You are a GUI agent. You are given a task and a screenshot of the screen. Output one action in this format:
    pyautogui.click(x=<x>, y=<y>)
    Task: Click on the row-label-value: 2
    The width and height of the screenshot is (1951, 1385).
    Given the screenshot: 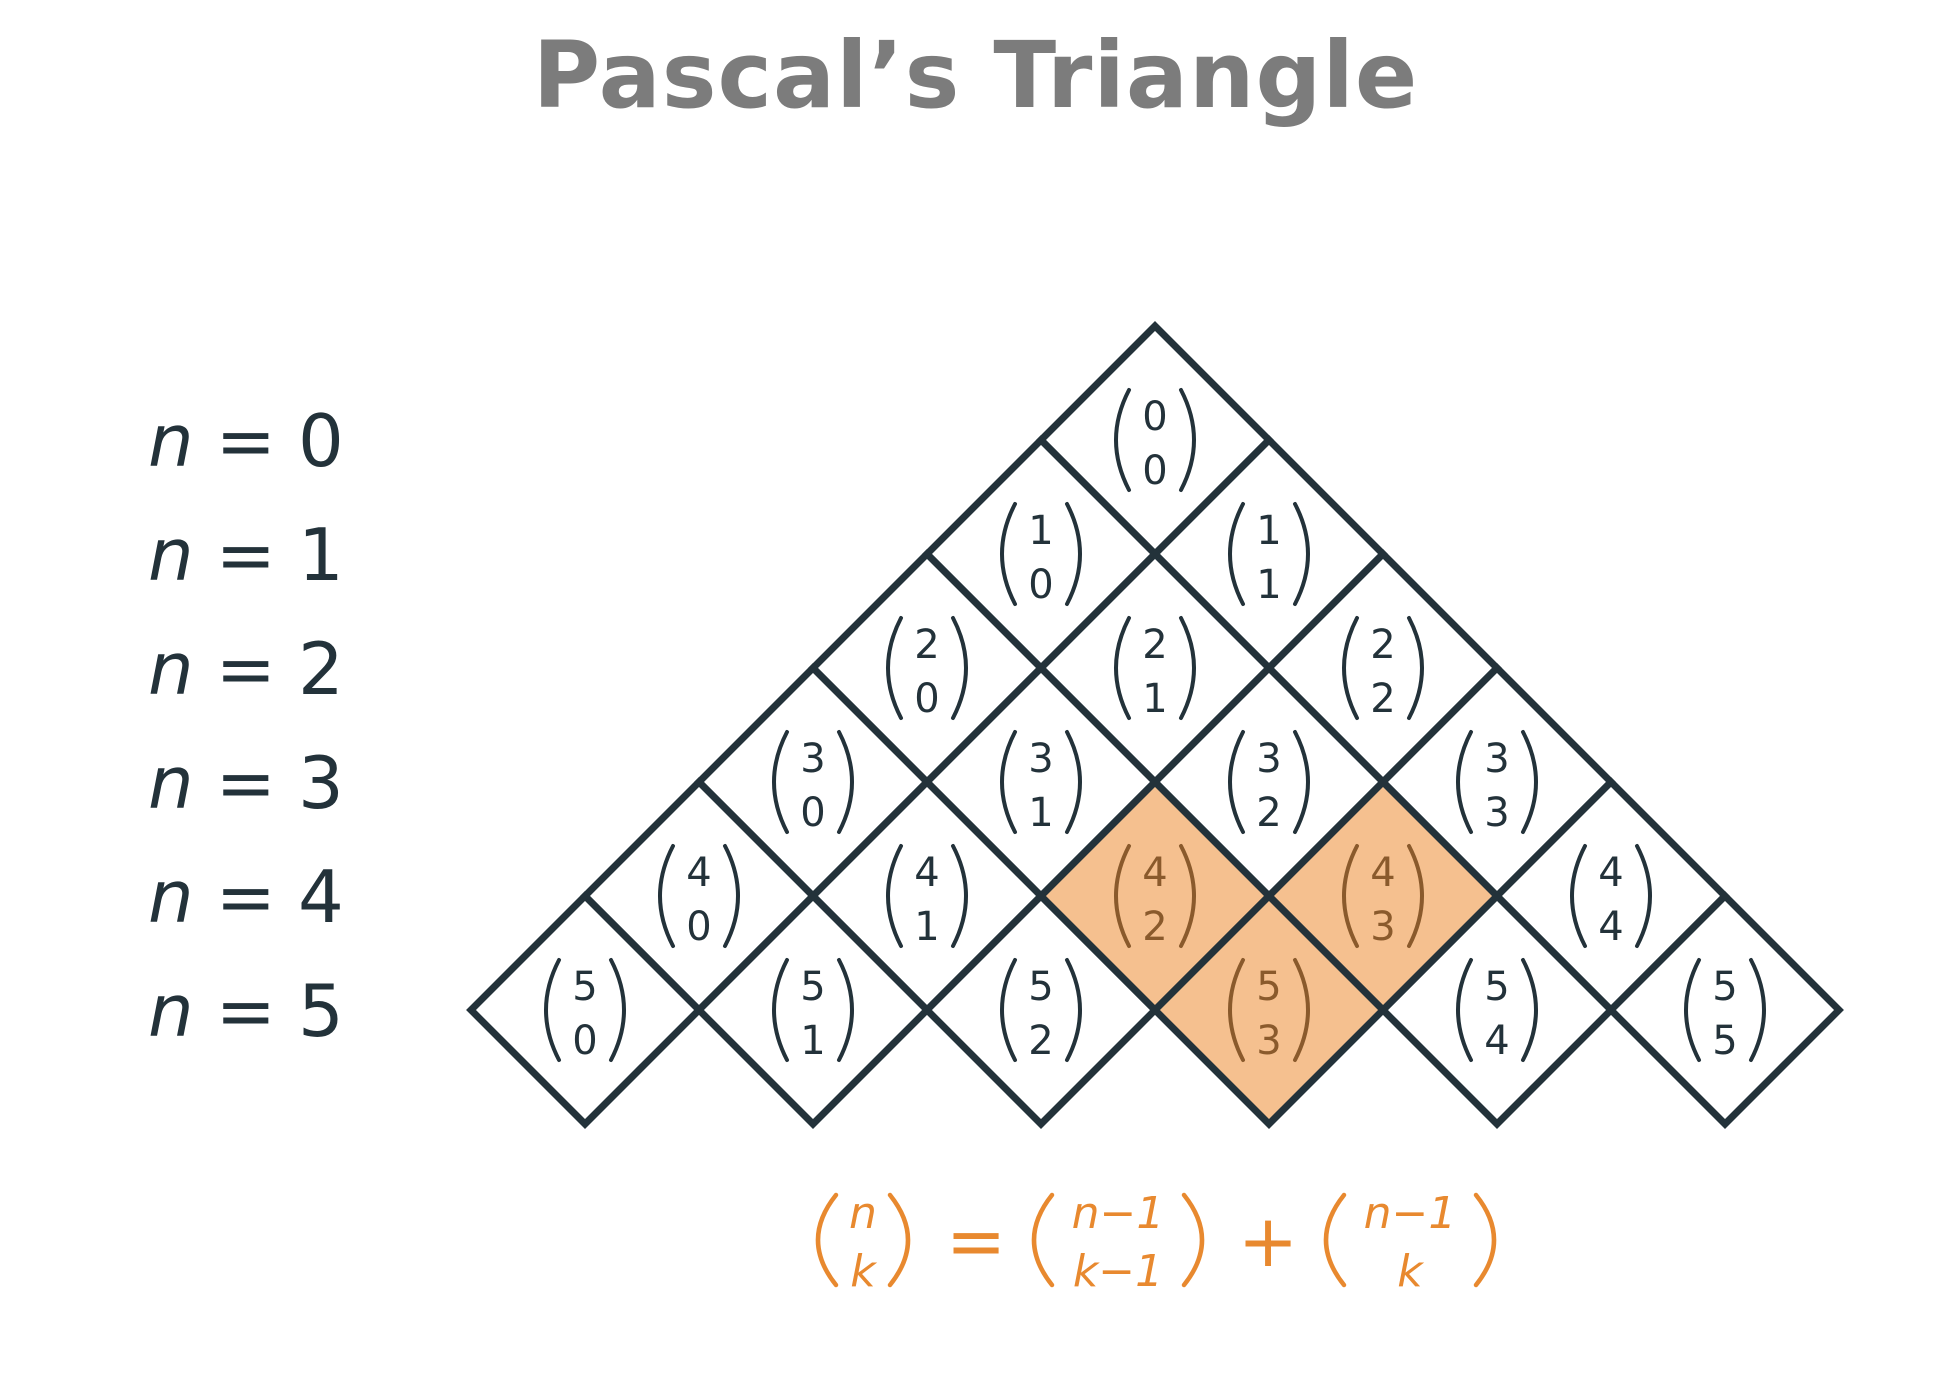 What is the action you would take?
    pyautogui.click(x=321, y=669)
    